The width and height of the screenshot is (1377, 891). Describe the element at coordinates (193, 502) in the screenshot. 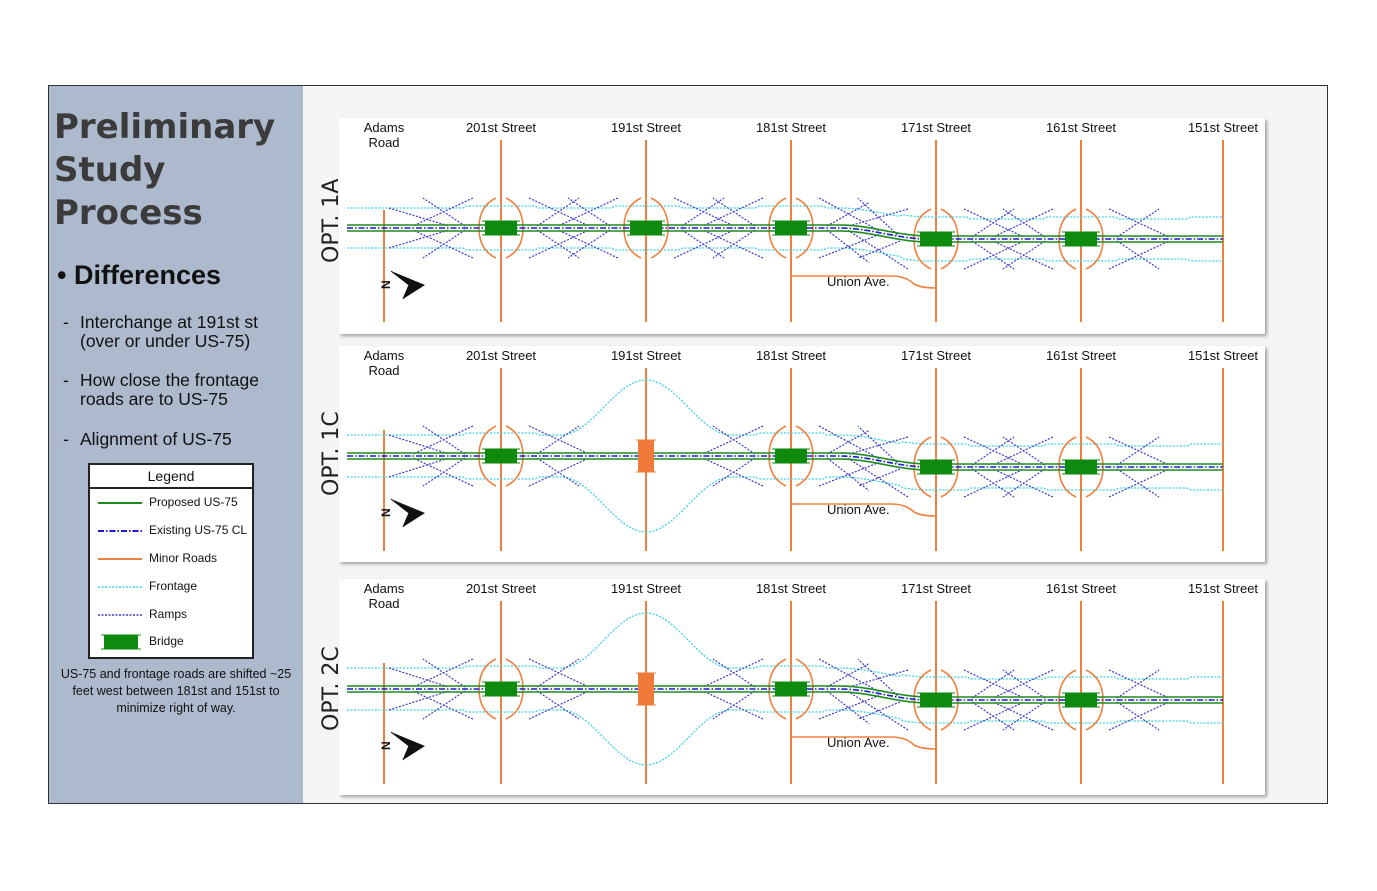

I see `legend-label: Proposed US-75` at that location.